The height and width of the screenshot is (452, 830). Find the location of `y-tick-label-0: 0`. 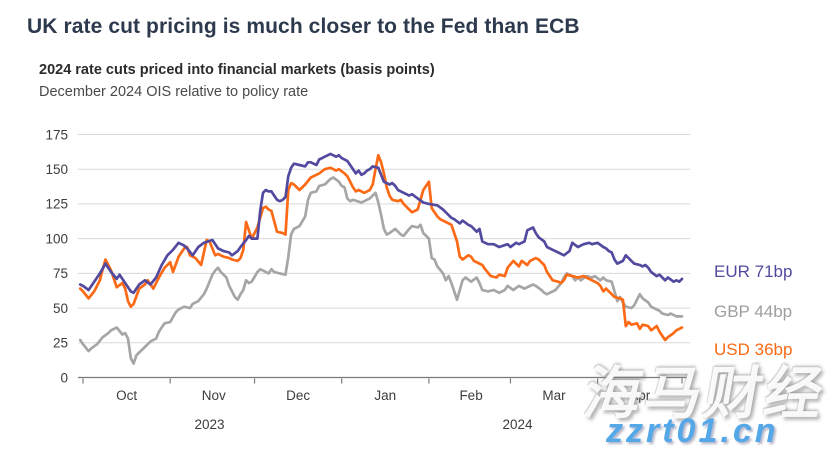

y-tick-label-0: 0 is located at coordinates (64, 377).